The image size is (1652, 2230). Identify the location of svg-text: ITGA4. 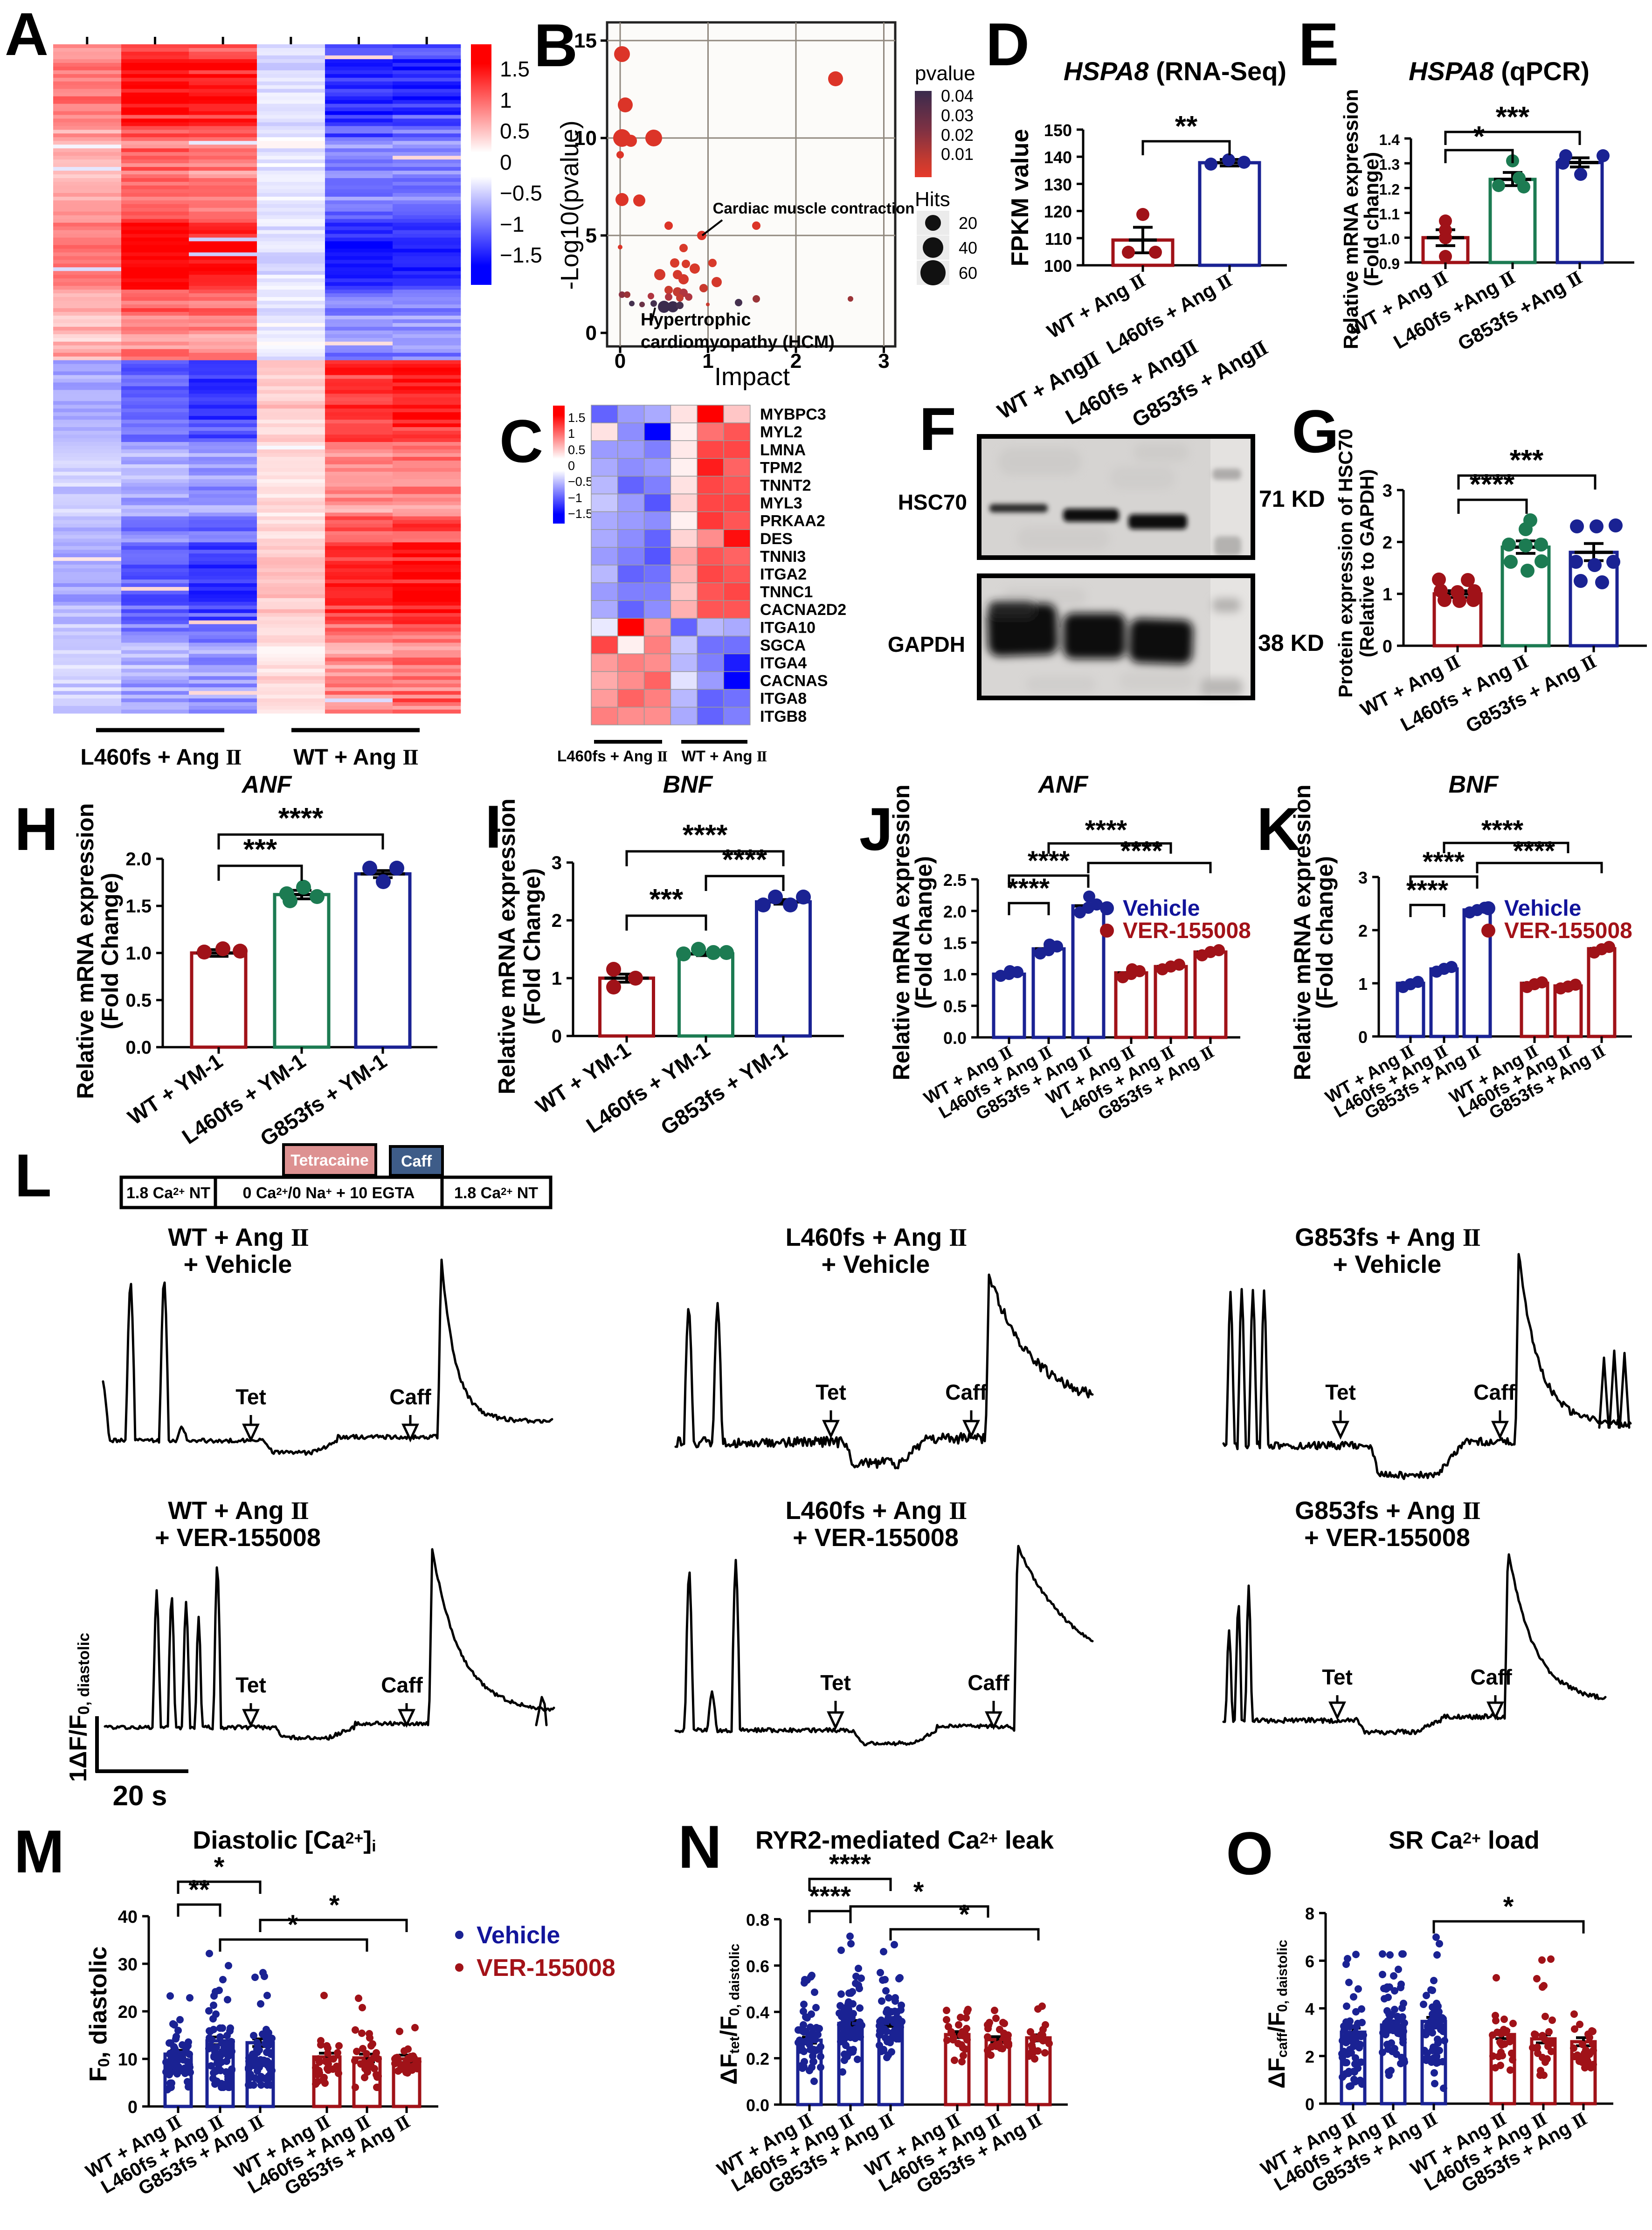
(783, 663).